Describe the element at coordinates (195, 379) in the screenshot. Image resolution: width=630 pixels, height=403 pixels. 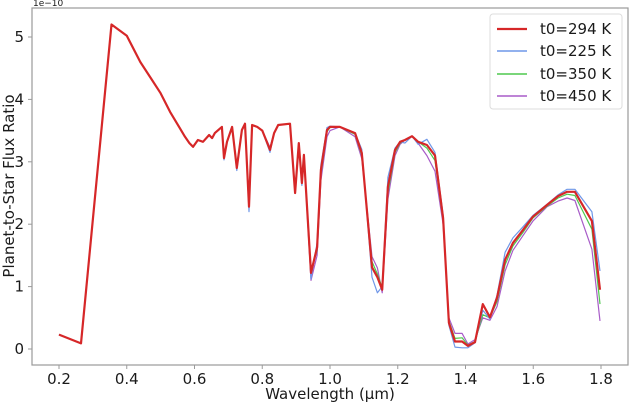
I see `x-tick-label: 0.6` at that location.